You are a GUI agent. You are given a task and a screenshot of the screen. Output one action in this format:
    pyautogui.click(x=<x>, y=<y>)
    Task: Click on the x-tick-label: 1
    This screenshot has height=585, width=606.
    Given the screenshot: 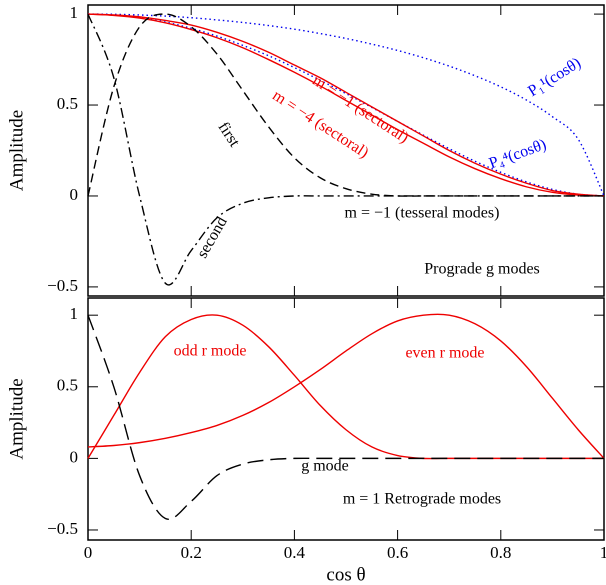 What is the action you would take?
    pyautogui.click(x=603, y=552)
    